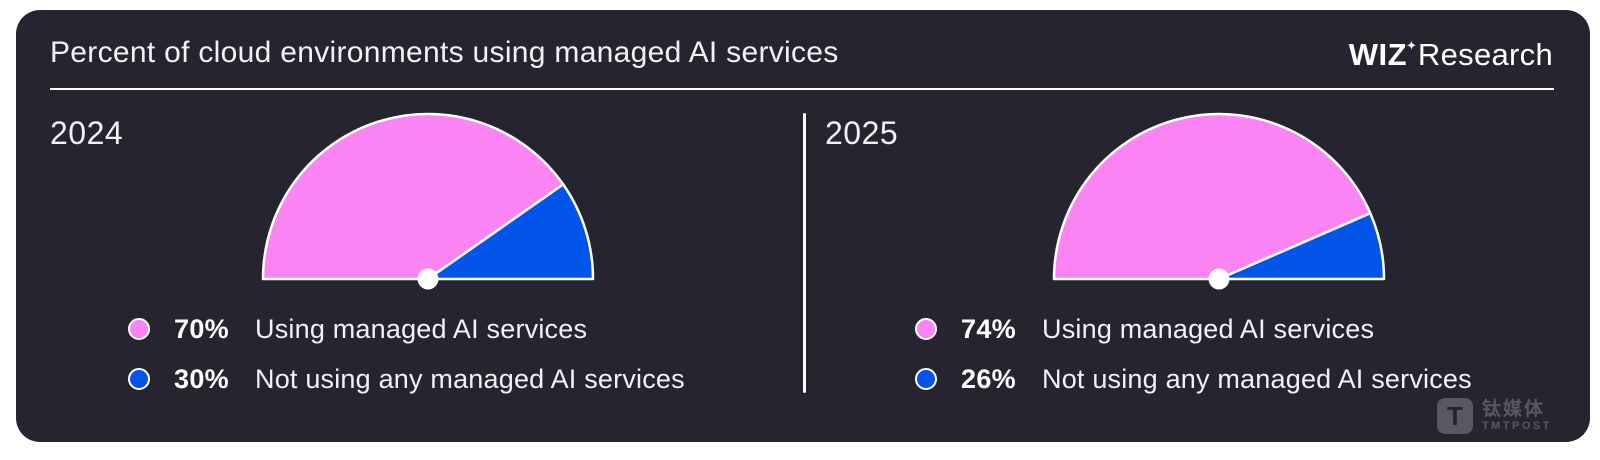 The width and height of the screenshot is (1600, 460). Describe the element at coordinates (1516, 426) in the screenshot. I see `tmtpost-en-label: TMTPOST` at that location.